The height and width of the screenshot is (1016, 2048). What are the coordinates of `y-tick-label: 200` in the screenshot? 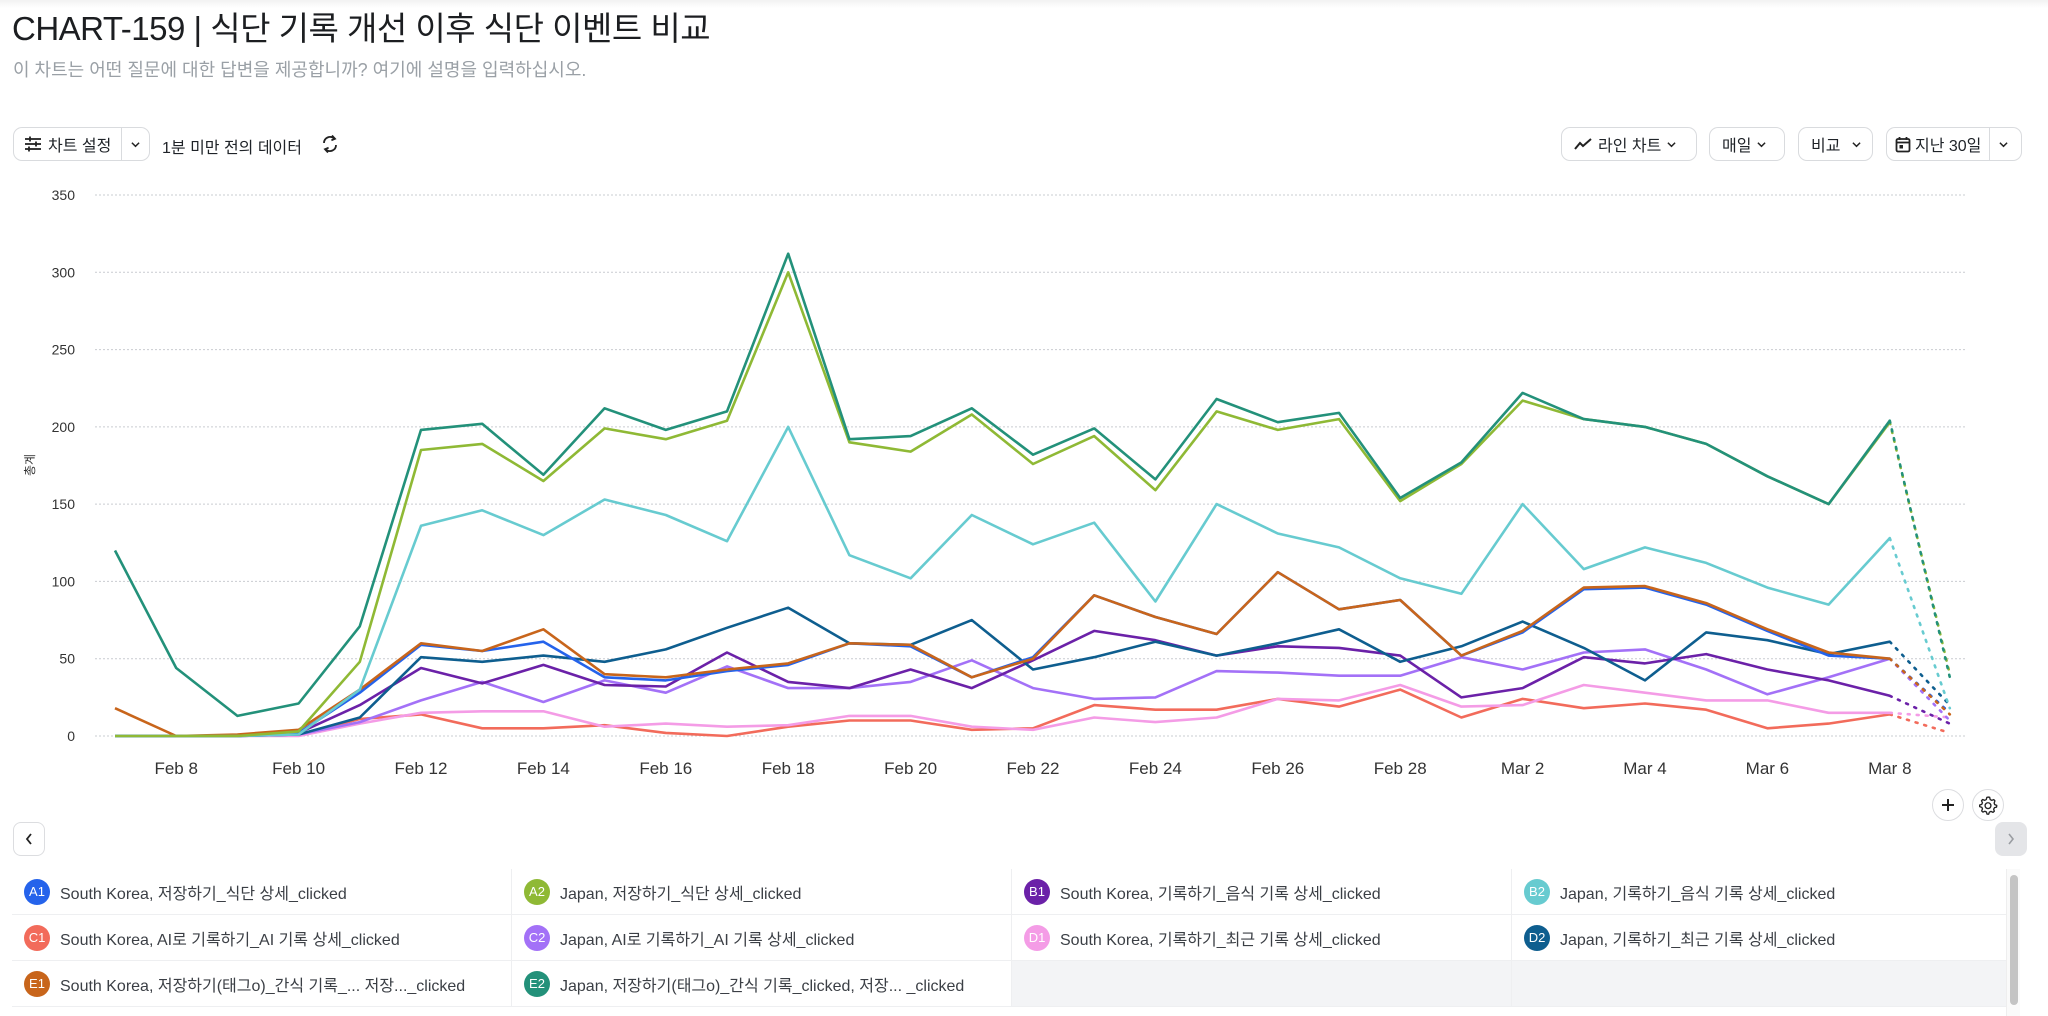 It's located at (64, 427).